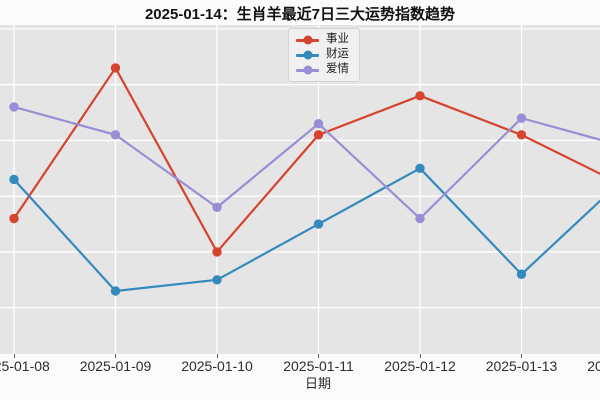 Image resolution: width=600 pixels, height=400 pixels. What do you see at coordinates (521, 366) in the screenshot?
I see `x-tick-label: 2025-01-13` at bounding box center [521, 366].